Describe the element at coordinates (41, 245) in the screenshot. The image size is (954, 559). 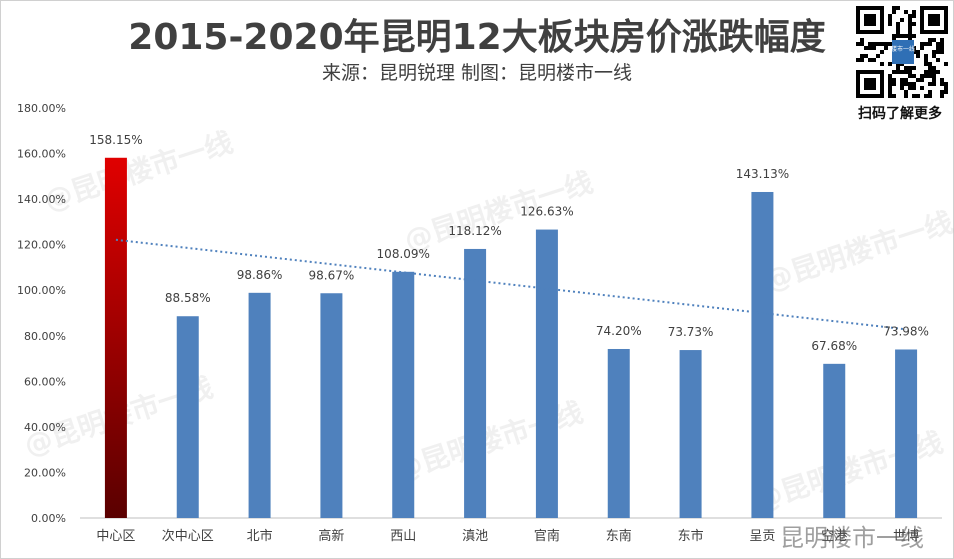
I see `y-tick-label: 120.00%` at that location.